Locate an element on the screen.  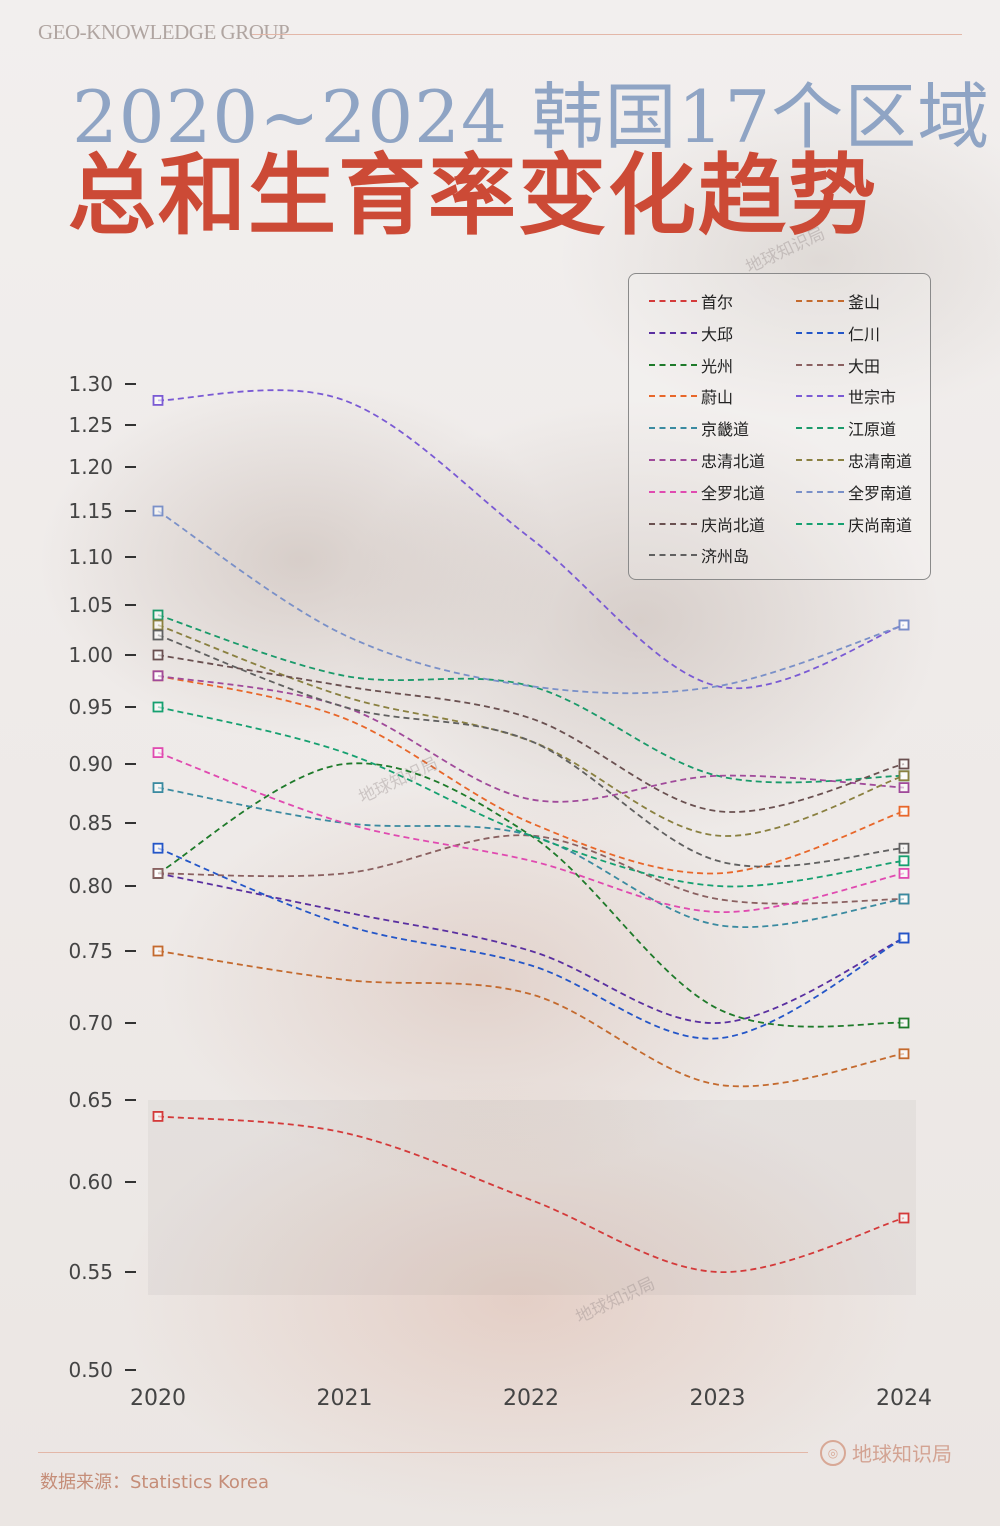
y-tick-label: 1.00 is located at coordinates (90, 655).